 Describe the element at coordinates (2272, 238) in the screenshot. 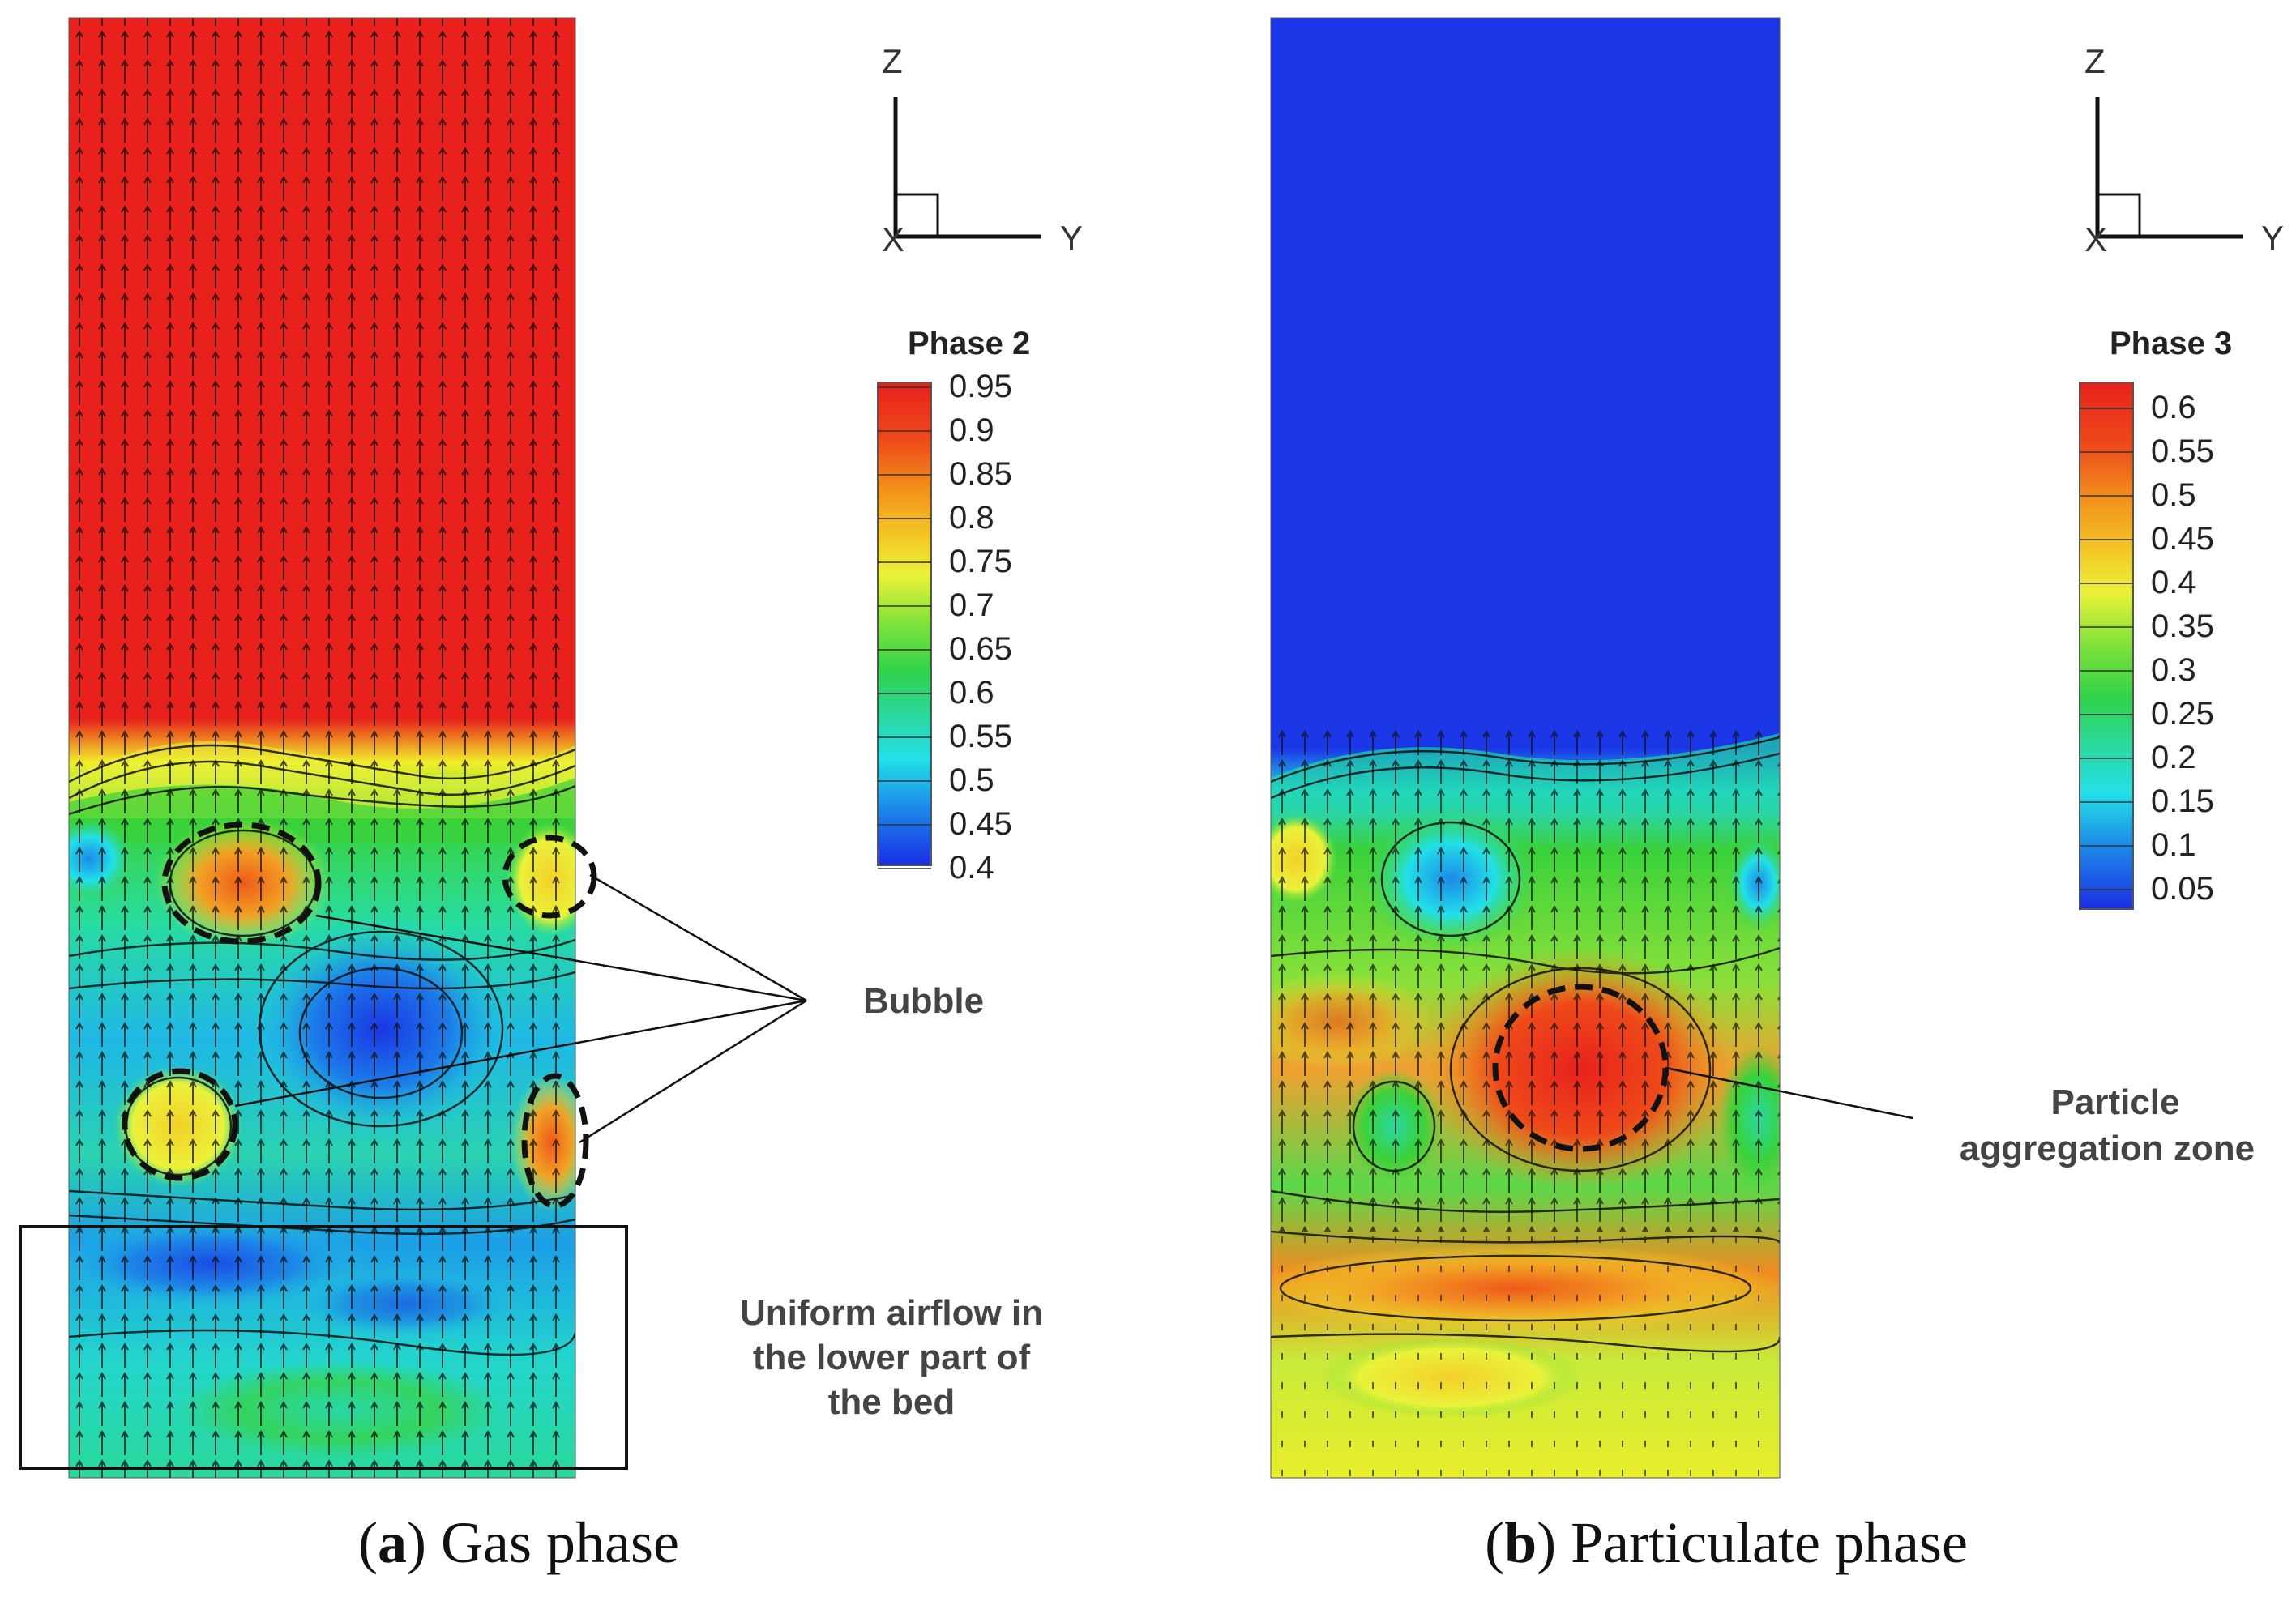

I see `axis-y-label-b: Y` at that location.